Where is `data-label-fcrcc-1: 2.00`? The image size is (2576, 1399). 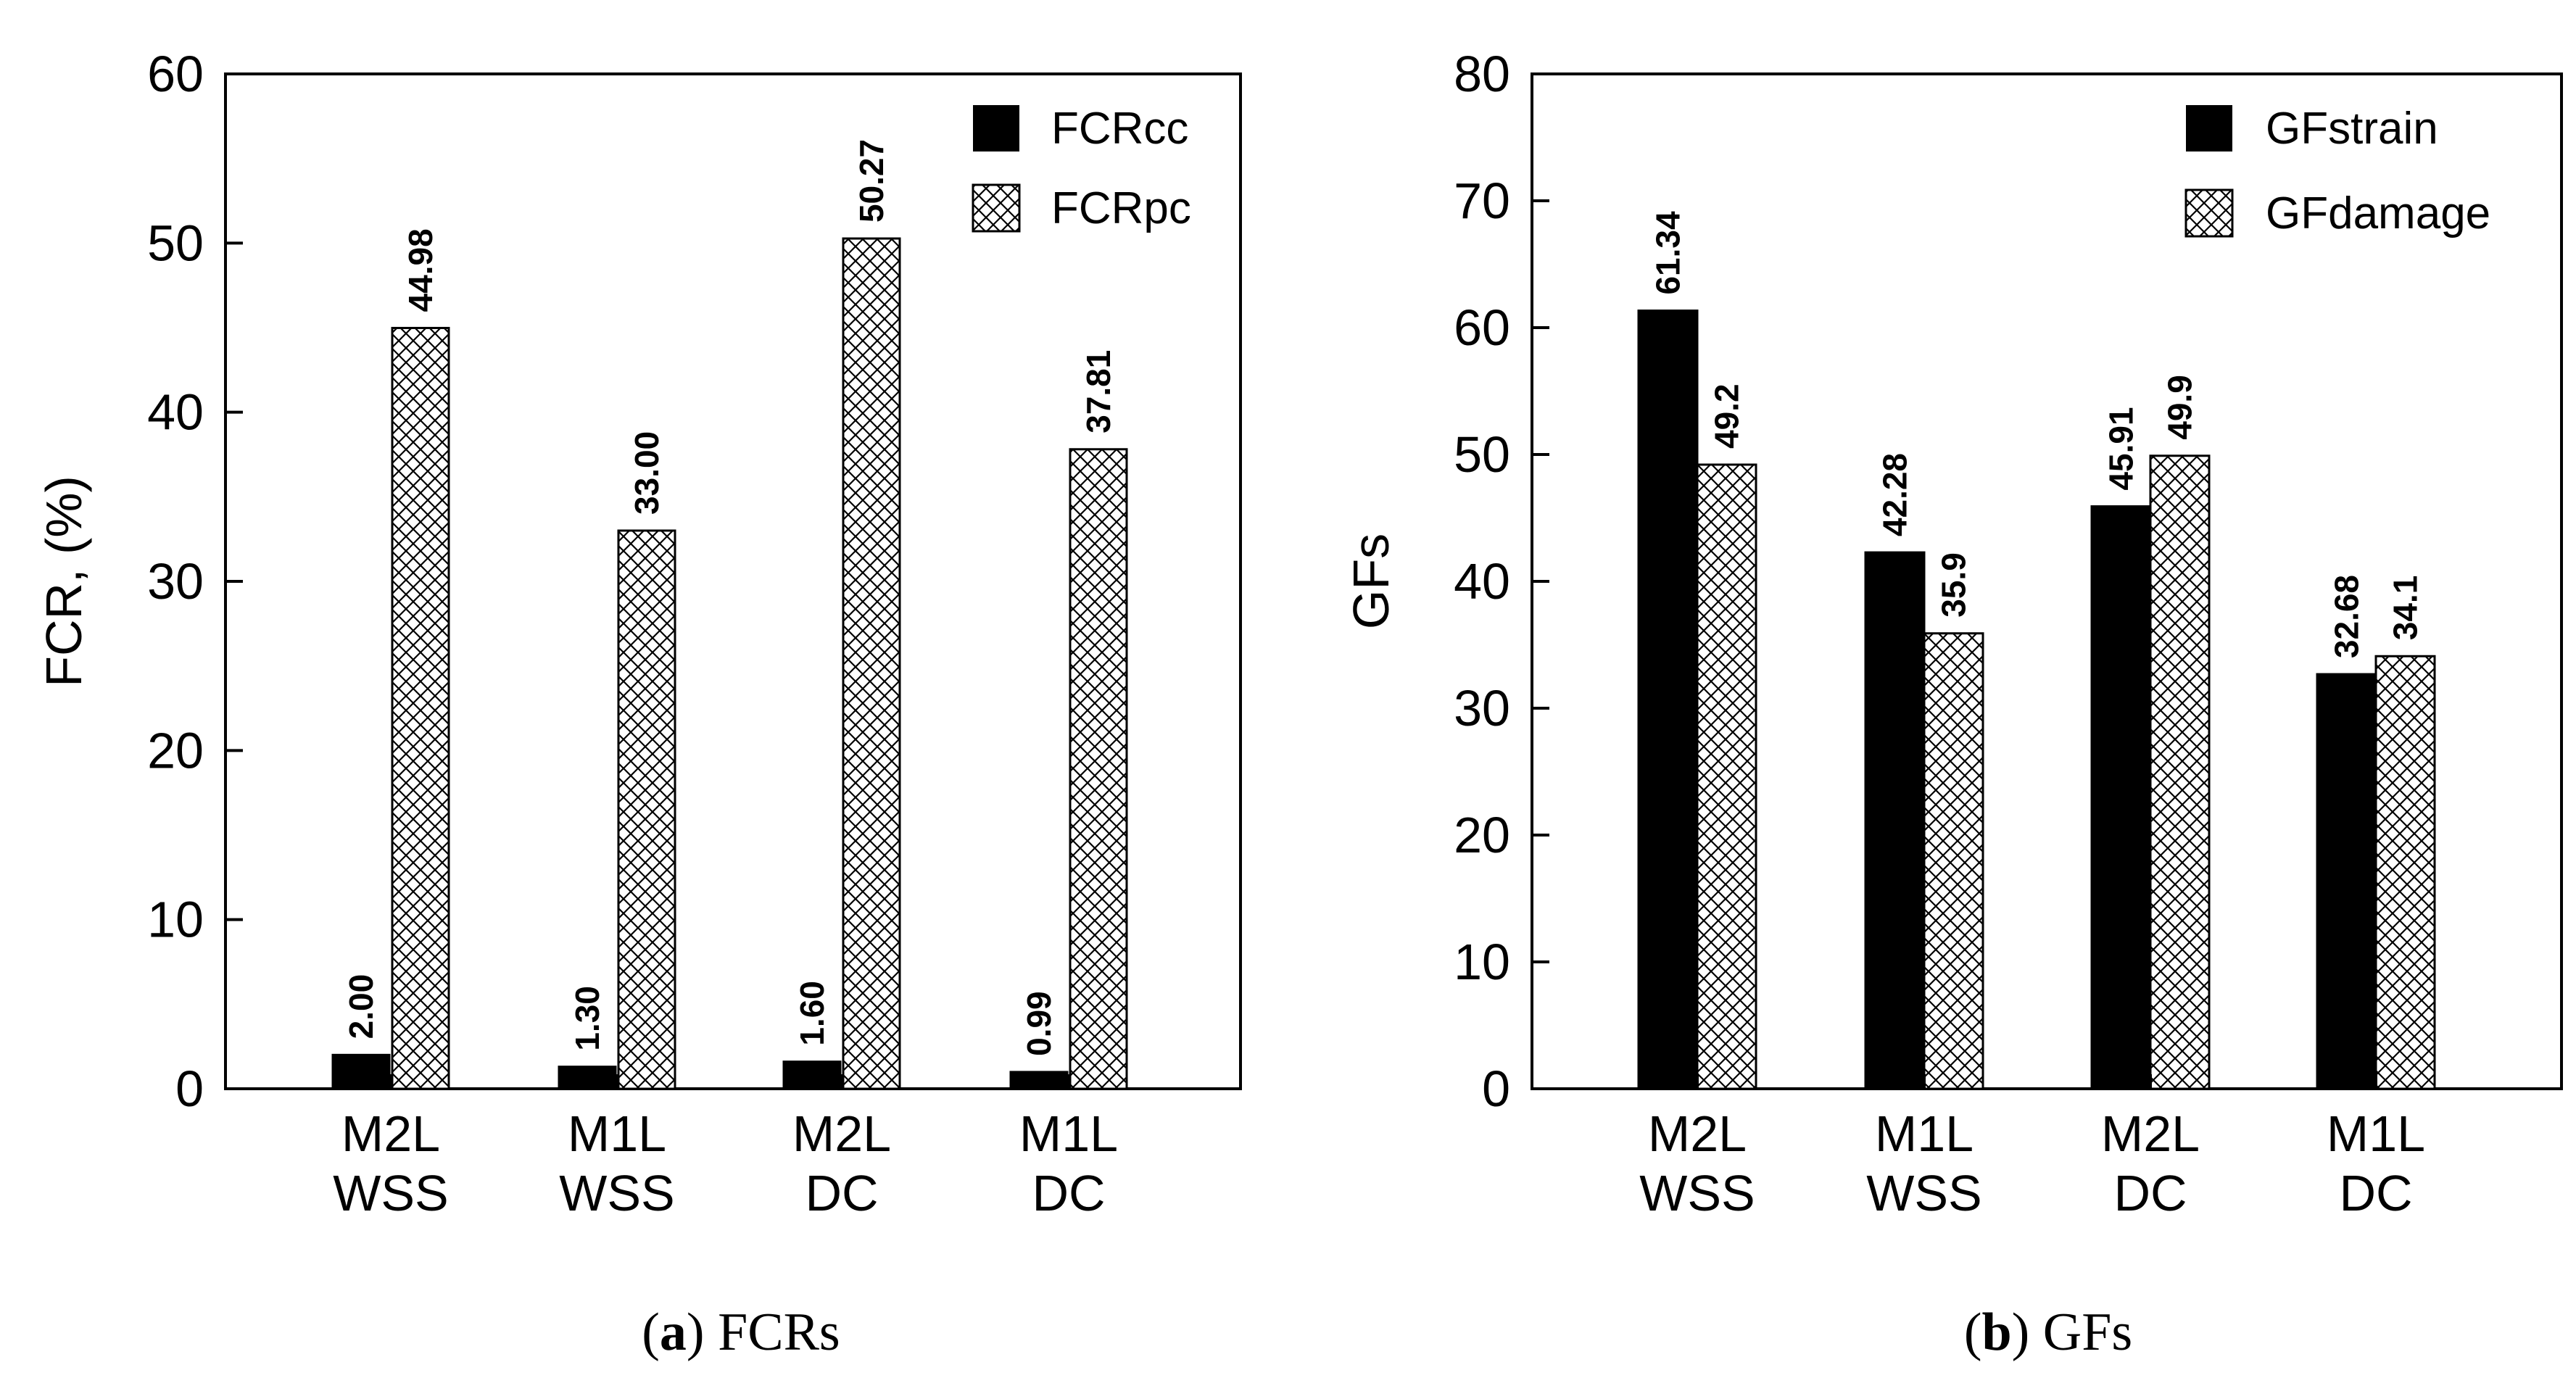 data-label-fcrcc-1: 2.00 is located at coordinates (361, 1006).